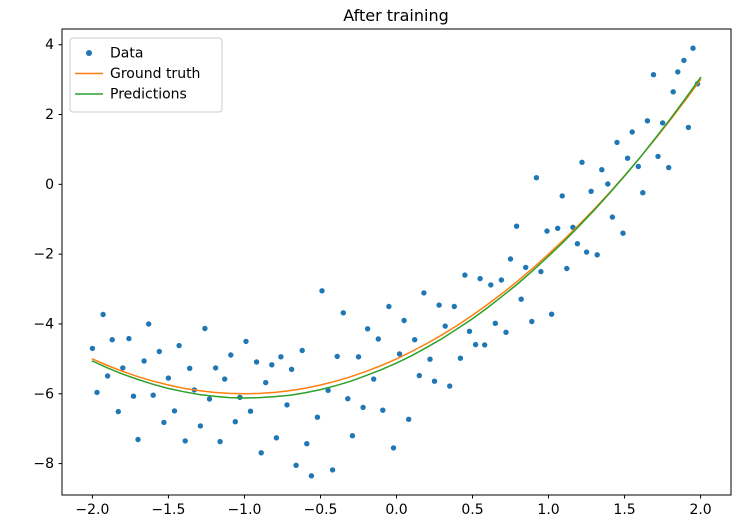  I want to click on y-tick-label: −4, so click(43, 324).